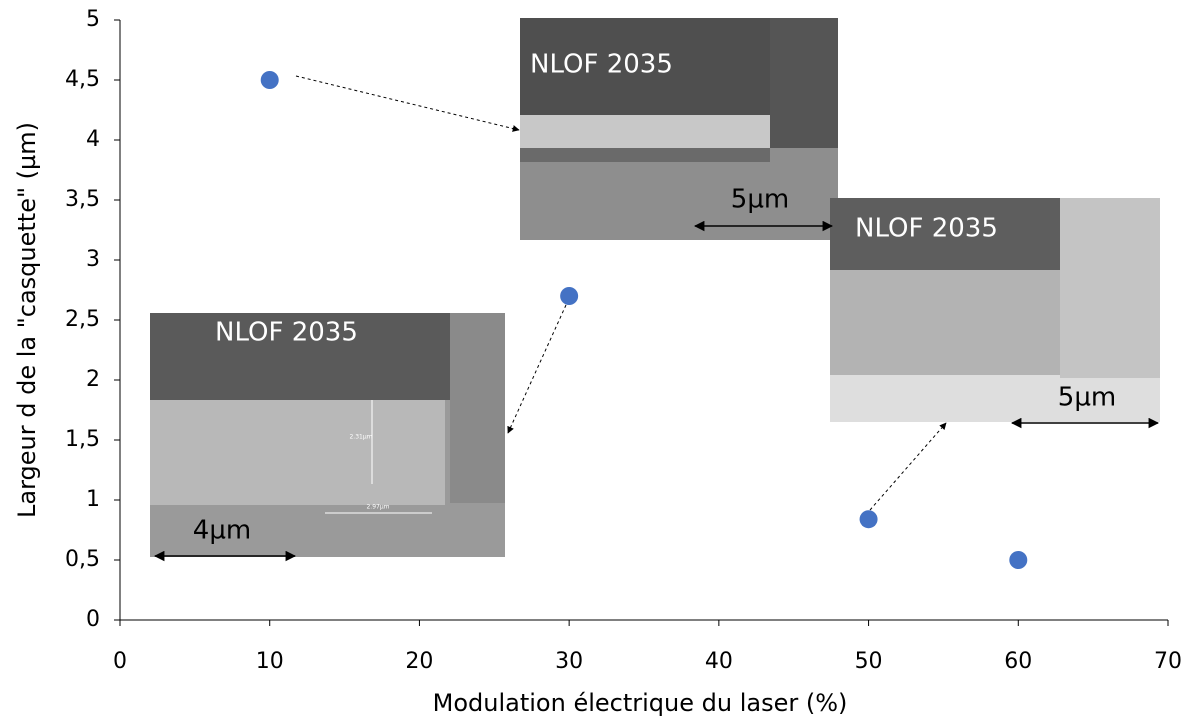 Image resolution: width=1195 pixels, height=722 pixels. What do you see at coordinates (82, 199) in the screenshot?
I see `y-tick-label: 3,5` at bounding box center [82, 199].